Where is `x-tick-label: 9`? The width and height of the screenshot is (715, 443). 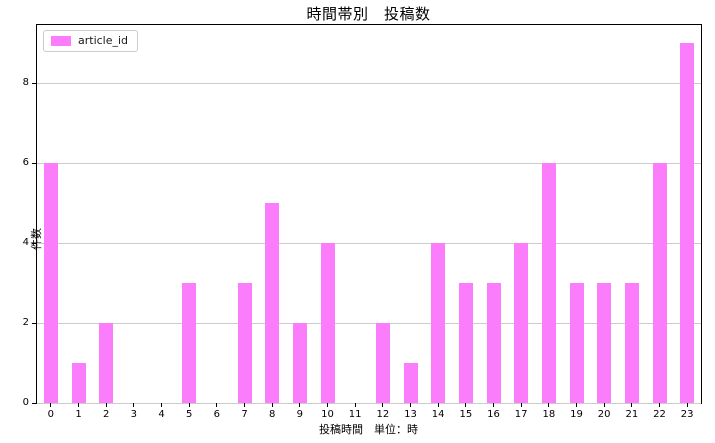 x-tick-label: 9 is located at coordinates (300, 414).